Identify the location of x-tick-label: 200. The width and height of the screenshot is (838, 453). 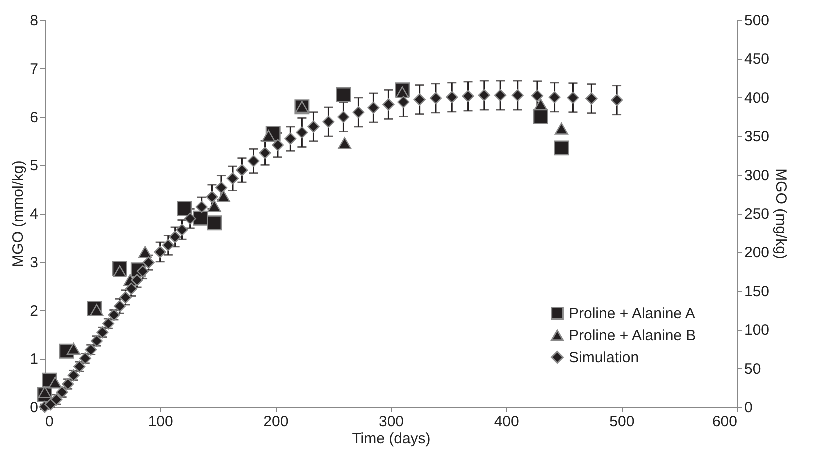
(276, 422).